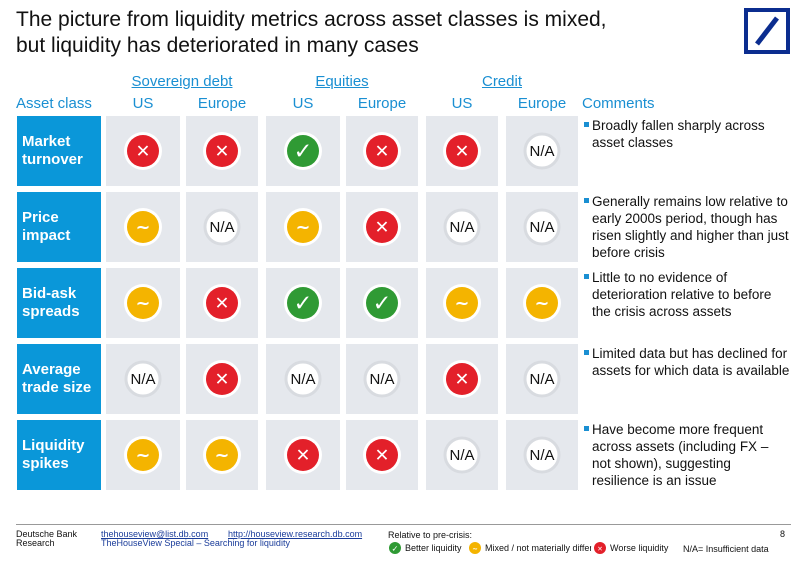 Image resolution: width=807 pixels, height=564 pixels. What do you see at coordinates (403, 524) in the screenshot?
I see `footer-rule` at bounding box center [403, 524].